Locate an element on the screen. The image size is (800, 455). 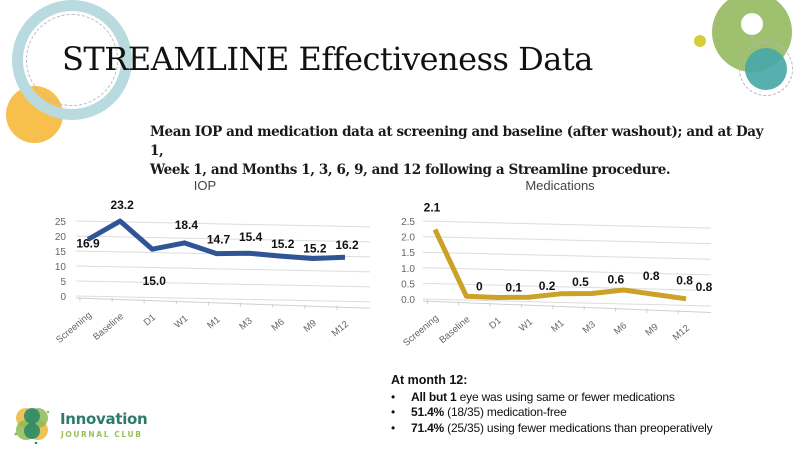
y-tick-label: 2.5 is located at coordinates (408, 222).